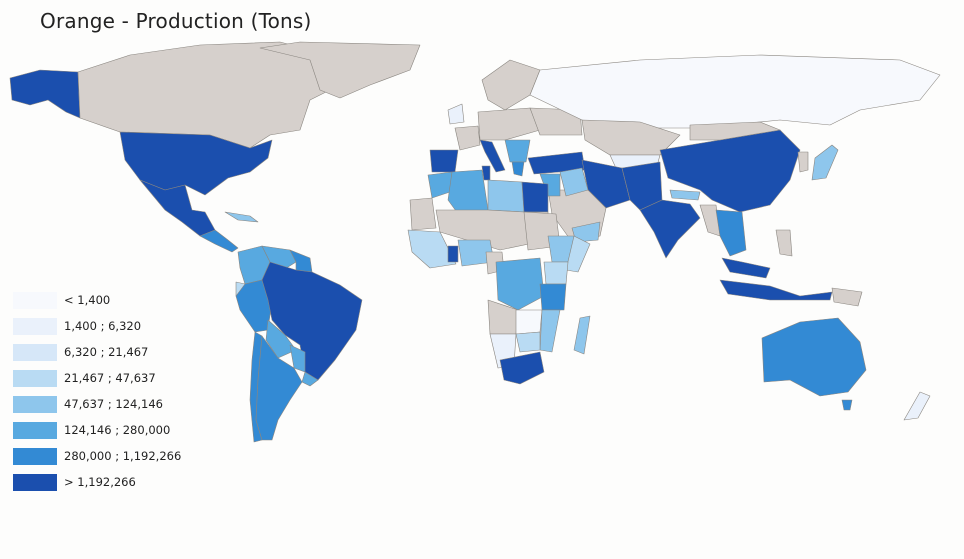 The width and height of the screenshot is (964, 559). Describe the element at coordinates (511, 85) in the screenshot. I see `region-scandinavia` at that location.